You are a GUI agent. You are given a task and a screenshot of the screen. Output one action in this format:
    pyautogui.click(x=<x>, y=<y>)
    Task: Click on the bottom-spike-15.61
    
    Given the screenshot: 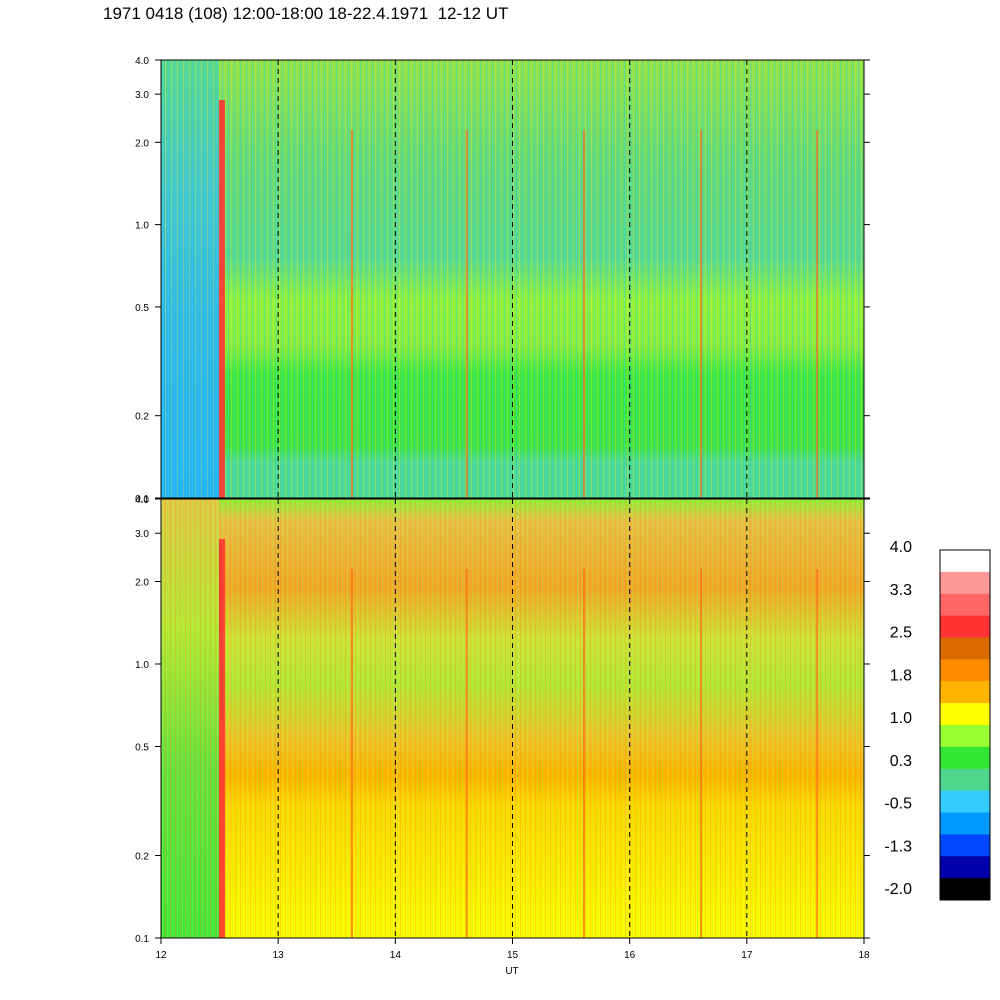 What is the action you would take?
    pyautogui.click(x=583, y=753)
    